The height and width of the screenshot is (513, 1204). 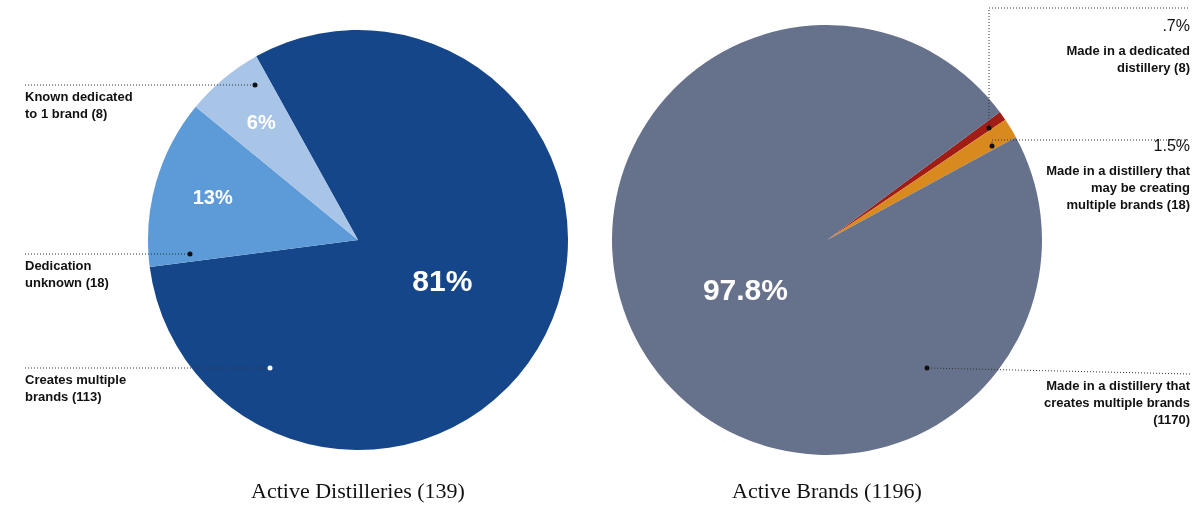 I want to click on data-label: 13%, so click(x=212, y=196).